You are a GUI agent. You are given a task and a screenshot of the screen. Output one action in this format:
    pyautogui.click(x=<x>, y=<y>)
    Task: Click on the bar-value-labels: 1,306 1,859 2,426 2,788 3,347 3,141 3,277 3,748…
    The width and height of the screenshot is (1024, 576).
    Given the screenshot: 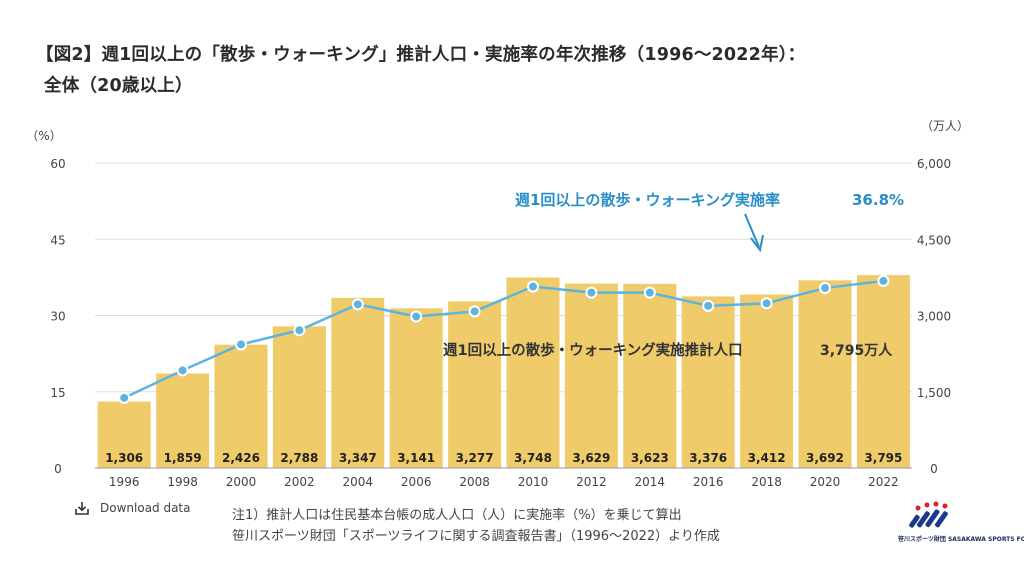 What is the action you would take?
    pyautogui.click(x=503, y=458)
    